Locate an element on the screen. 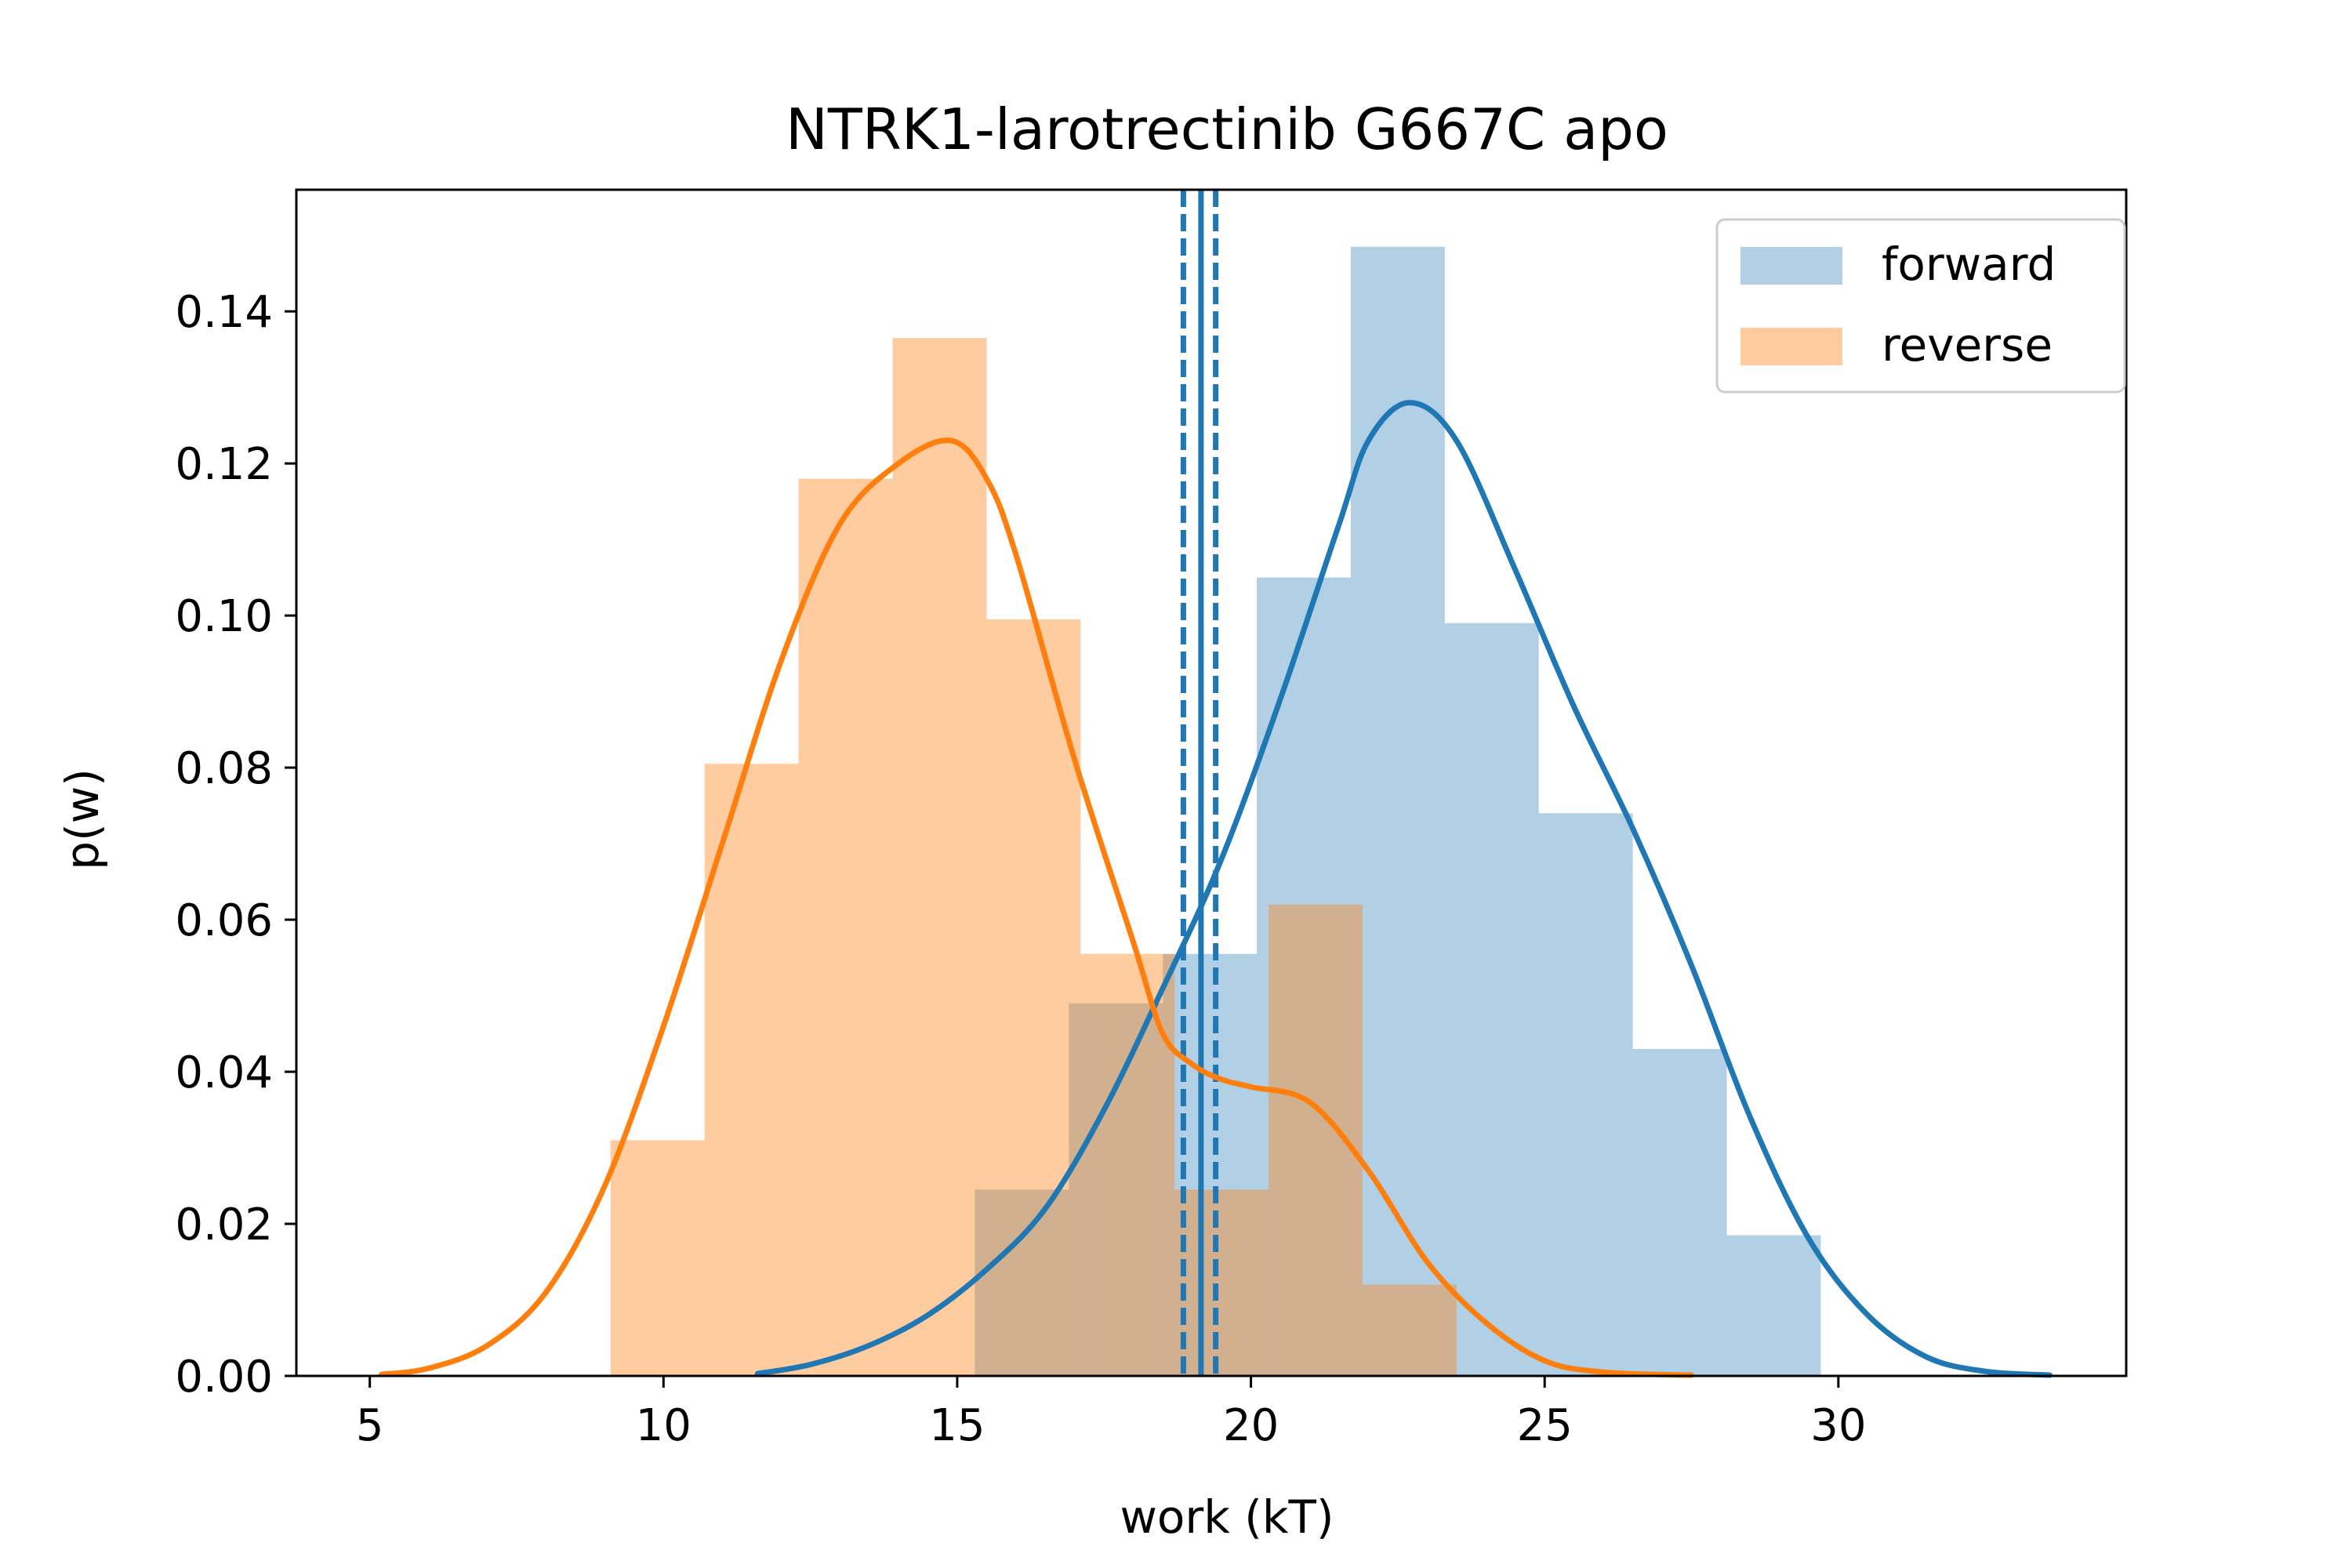 This screenshot has width=2352, height=1568. y-tick-label: 0.14 is located at coordinates (224, 312).